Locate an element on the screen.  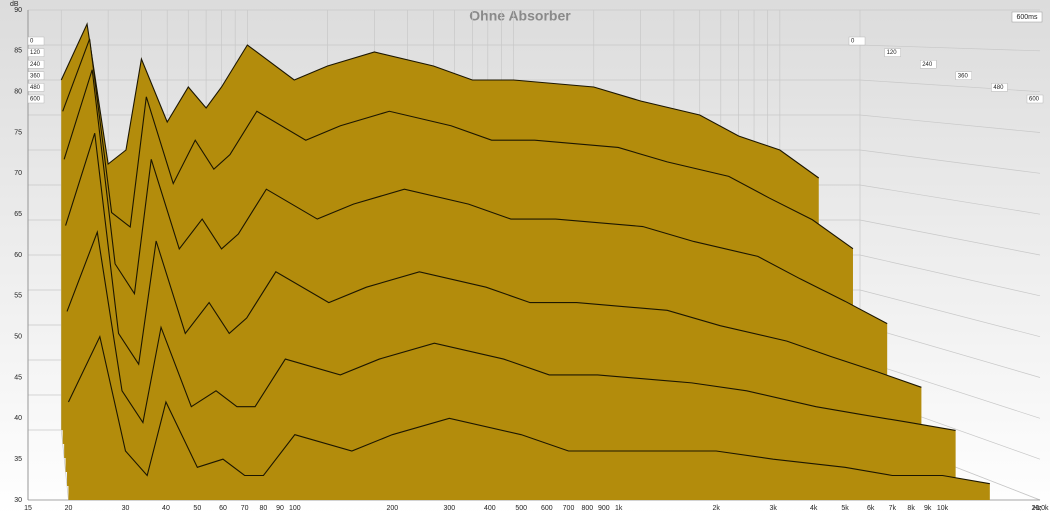
y-tick-label: 55 is located at coordinates (18, 296).